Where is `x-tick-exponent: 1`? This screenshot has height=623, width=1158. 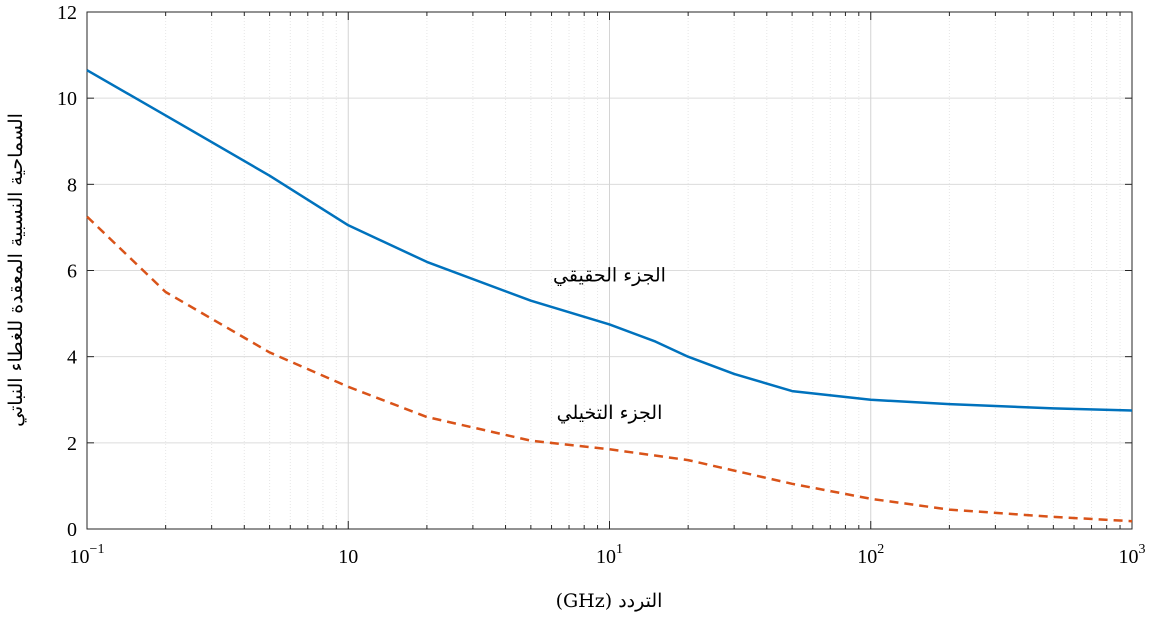 x-tick-exponent: 1 is located at coordinates (619, 549).